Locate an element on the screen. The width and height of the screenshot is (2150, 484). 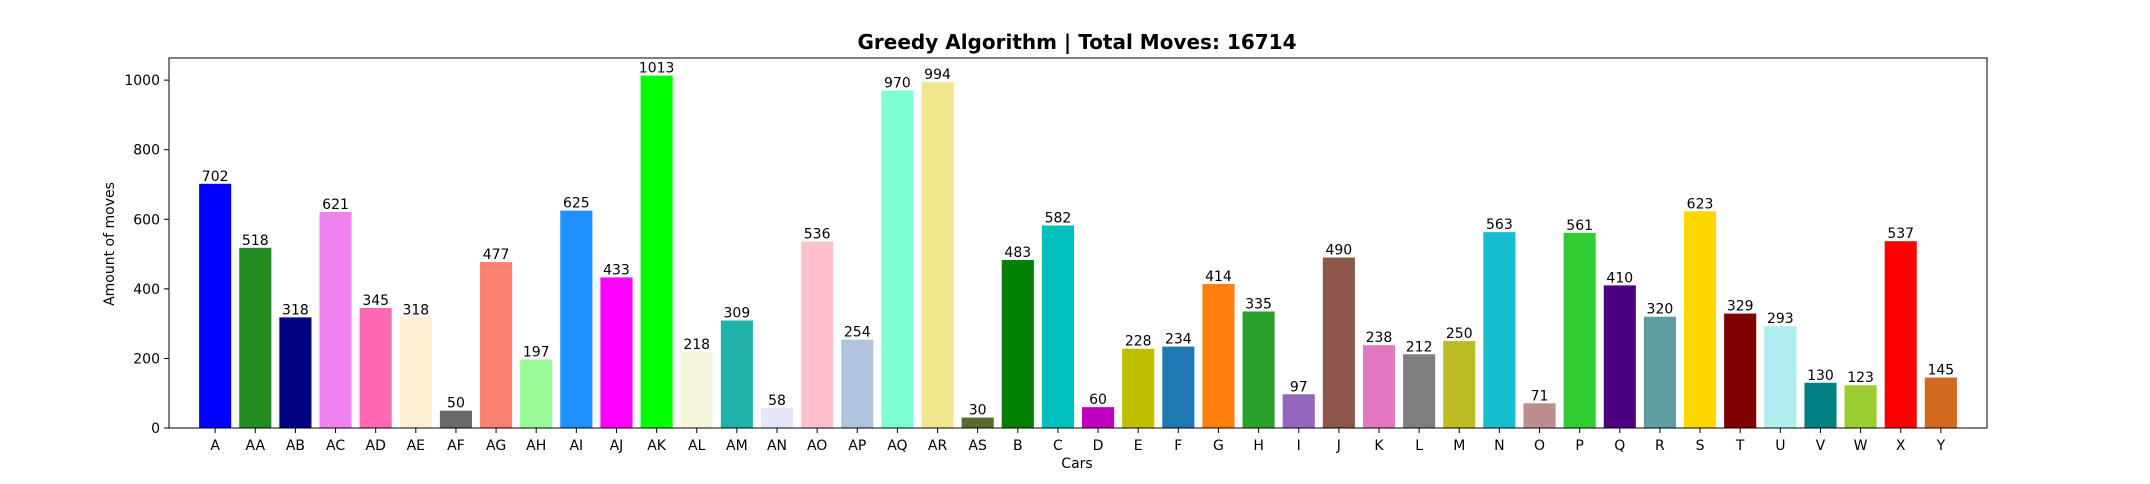
x-tick-label-AF: AF is located at coordinates (456, 446).